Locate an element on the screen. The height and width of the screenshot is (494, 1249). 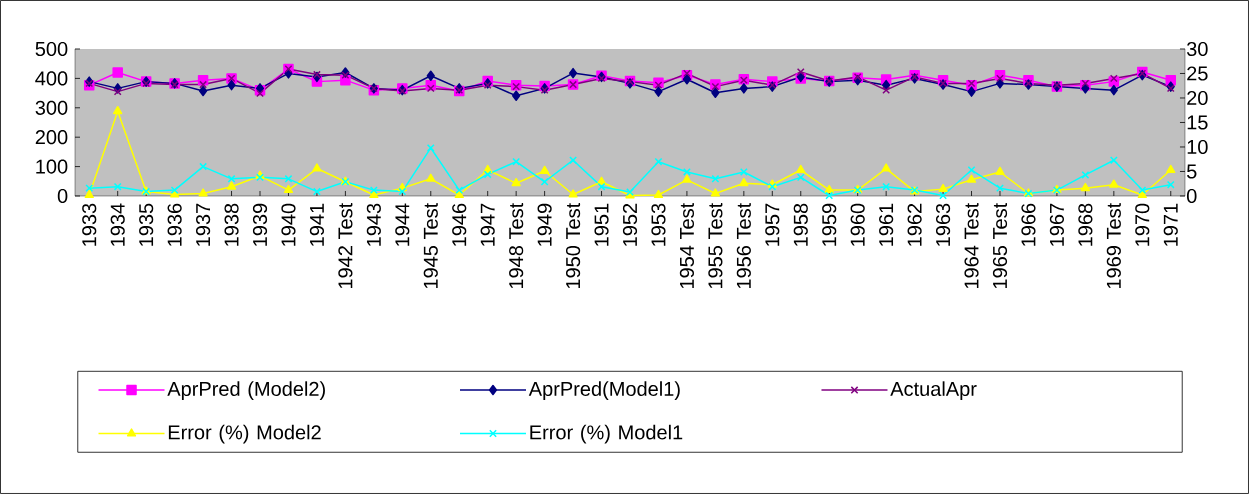
x-tick-label: 1966 is located at coordinates (1028, 224).